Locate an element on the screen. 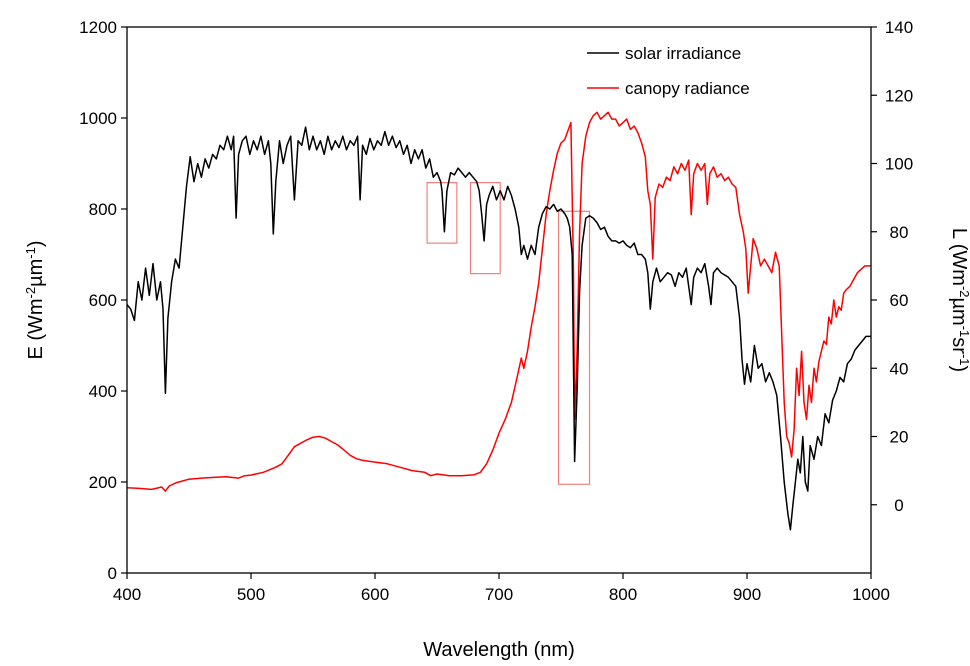  y-left-axis-title: E (Wm-2µm-1) is located at coordinates (35, 299).